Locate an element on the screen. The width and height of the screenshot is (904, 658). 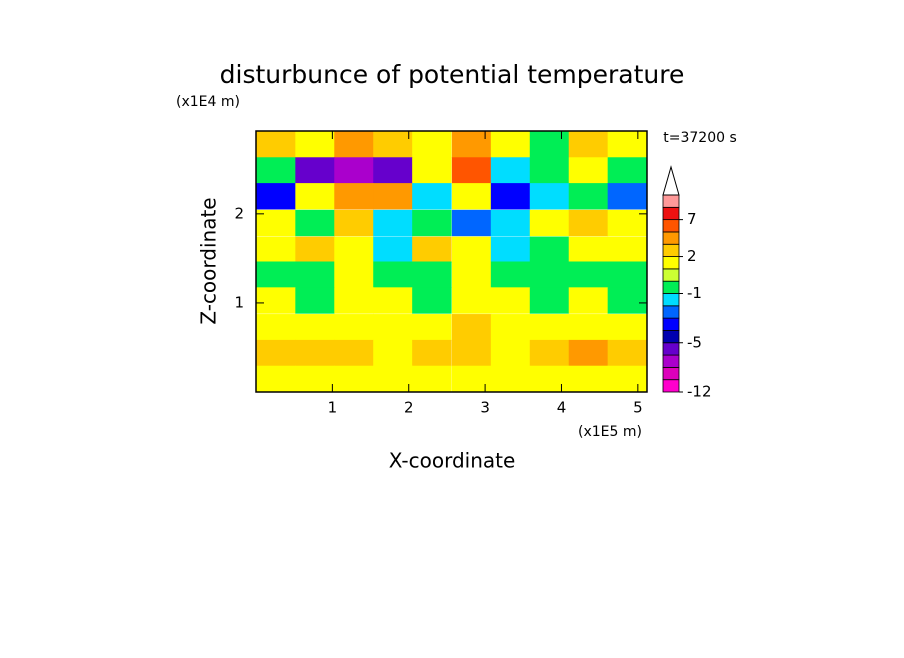
y-tick-label: 1 is located at coordinates (239, 302).